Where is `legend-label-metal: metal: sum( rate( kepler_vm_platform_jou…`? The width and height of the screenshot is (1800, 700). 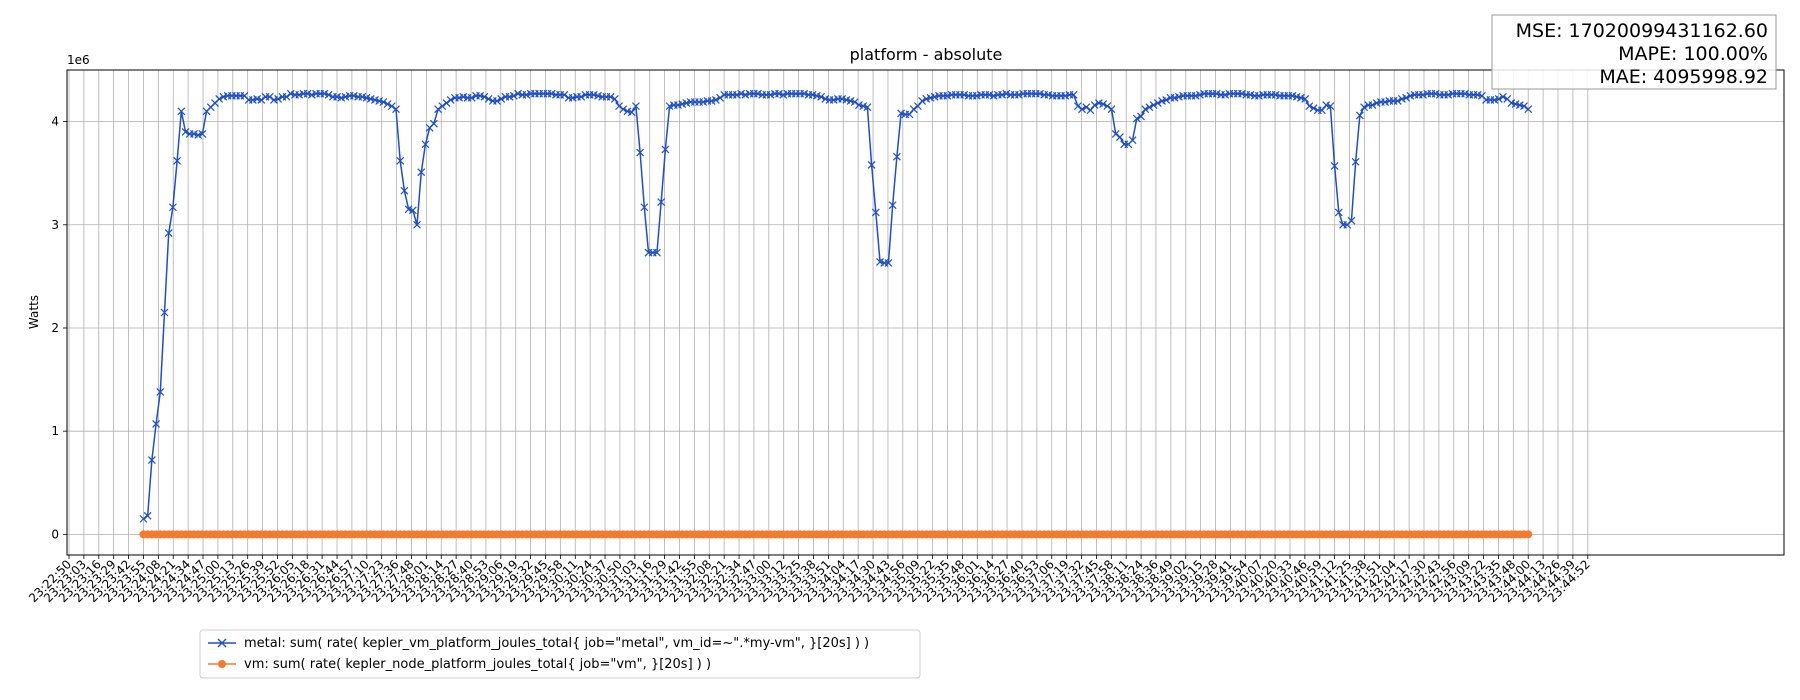
legend-label-metal: metal: sum( rate( kepler_vm_platform_jou… is located at coordinates (556, 643).